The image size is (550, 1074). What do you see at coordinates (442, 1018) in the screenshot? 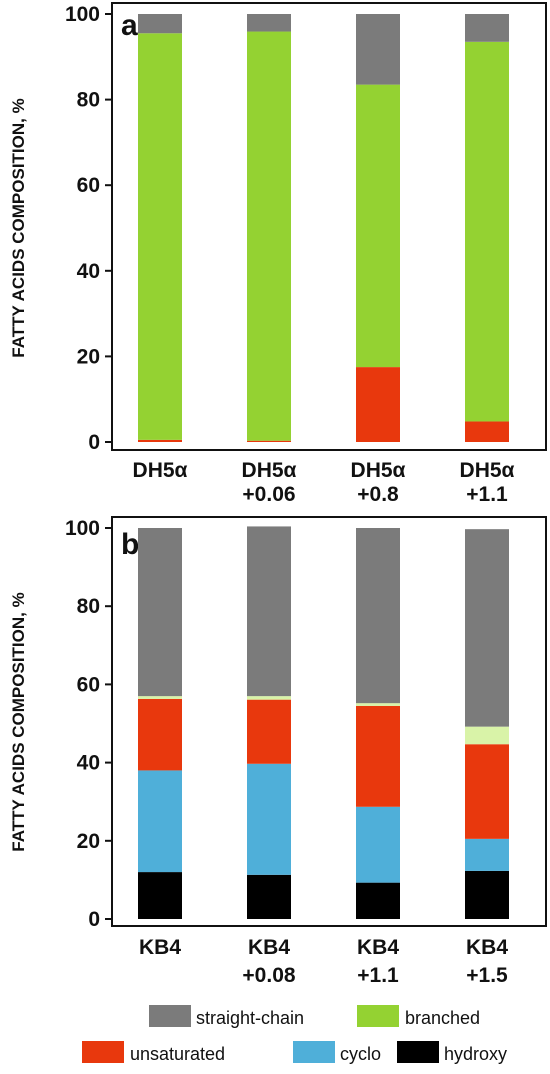
I see `legend-label-branched: branched` at bounding box center [442, 1018].